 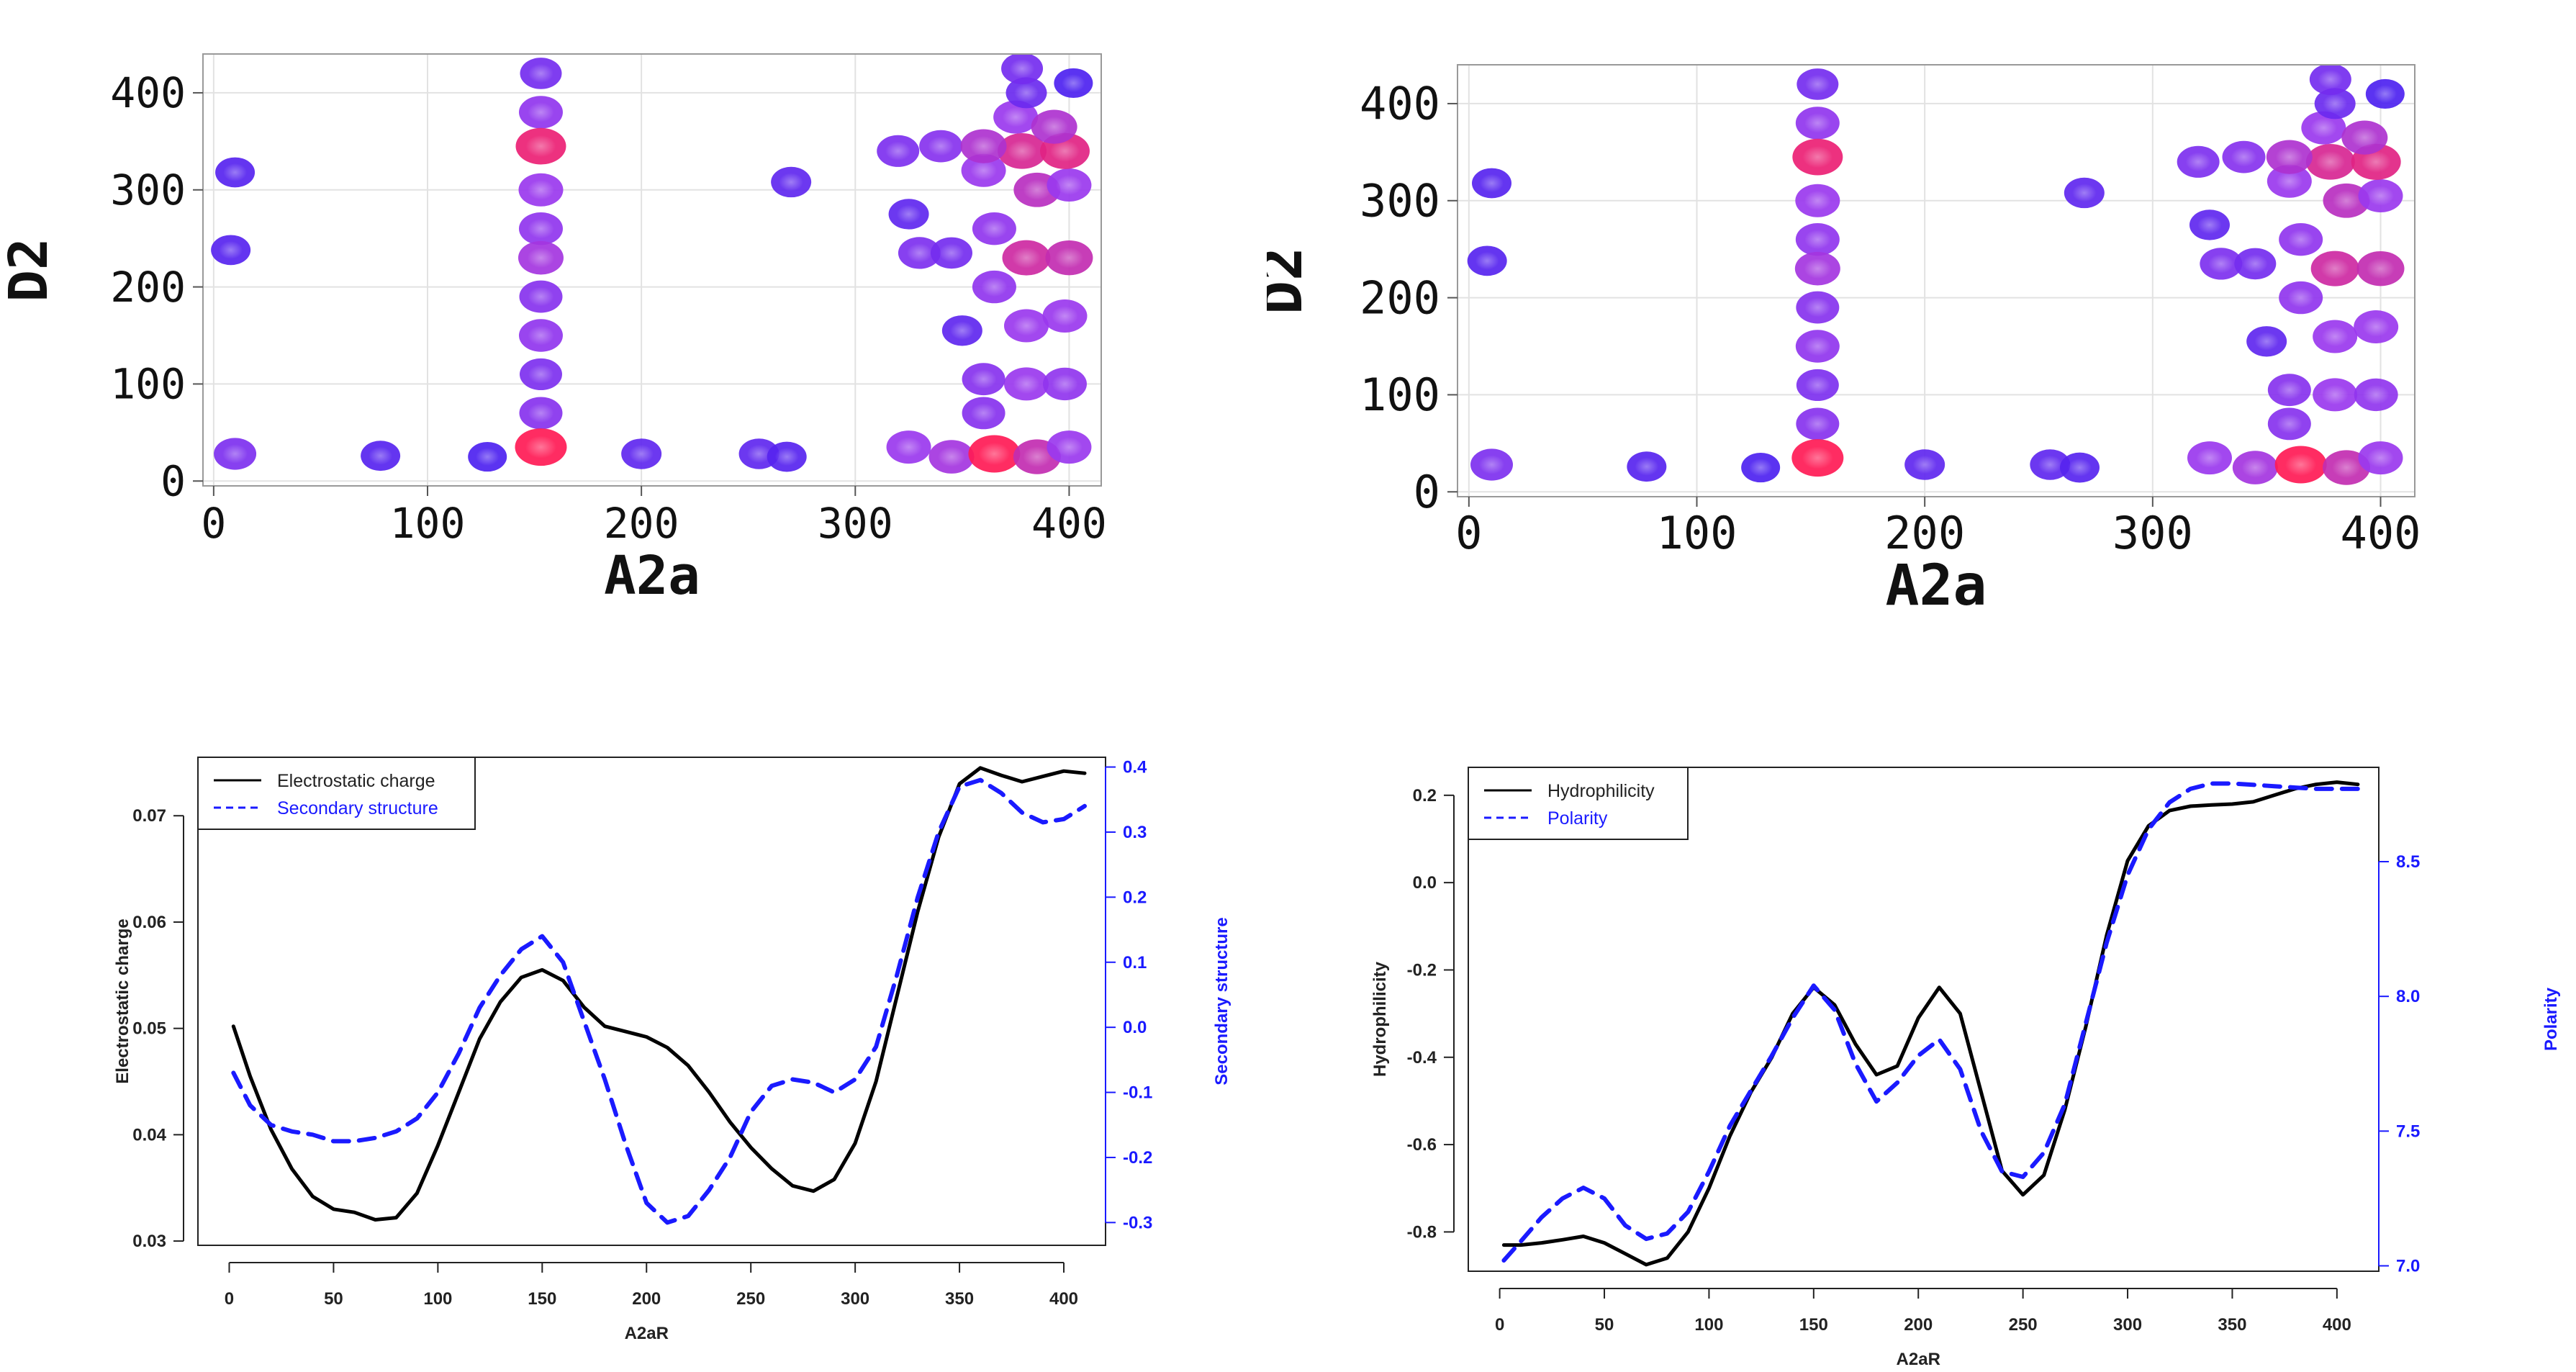 I want to click on legend-label: Polarity, so click(x=1578, y=819).